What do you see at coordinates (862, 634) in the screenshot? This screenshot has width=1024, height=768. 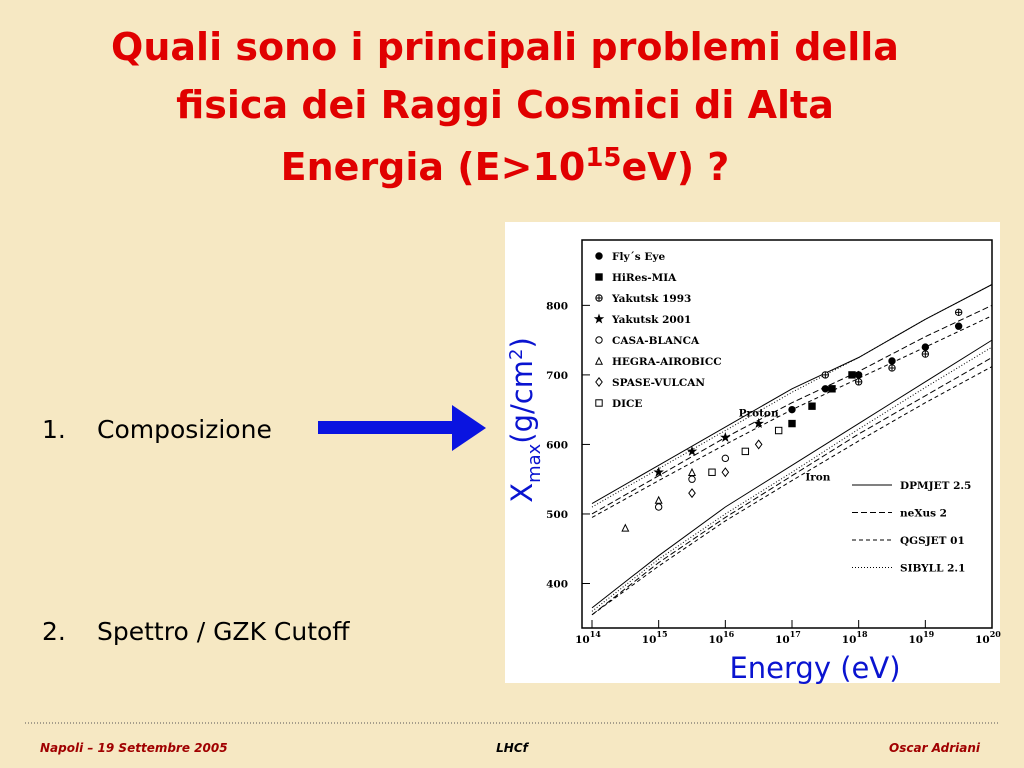 I see `tick-exponent: 18` at bounding box center [862, 634].